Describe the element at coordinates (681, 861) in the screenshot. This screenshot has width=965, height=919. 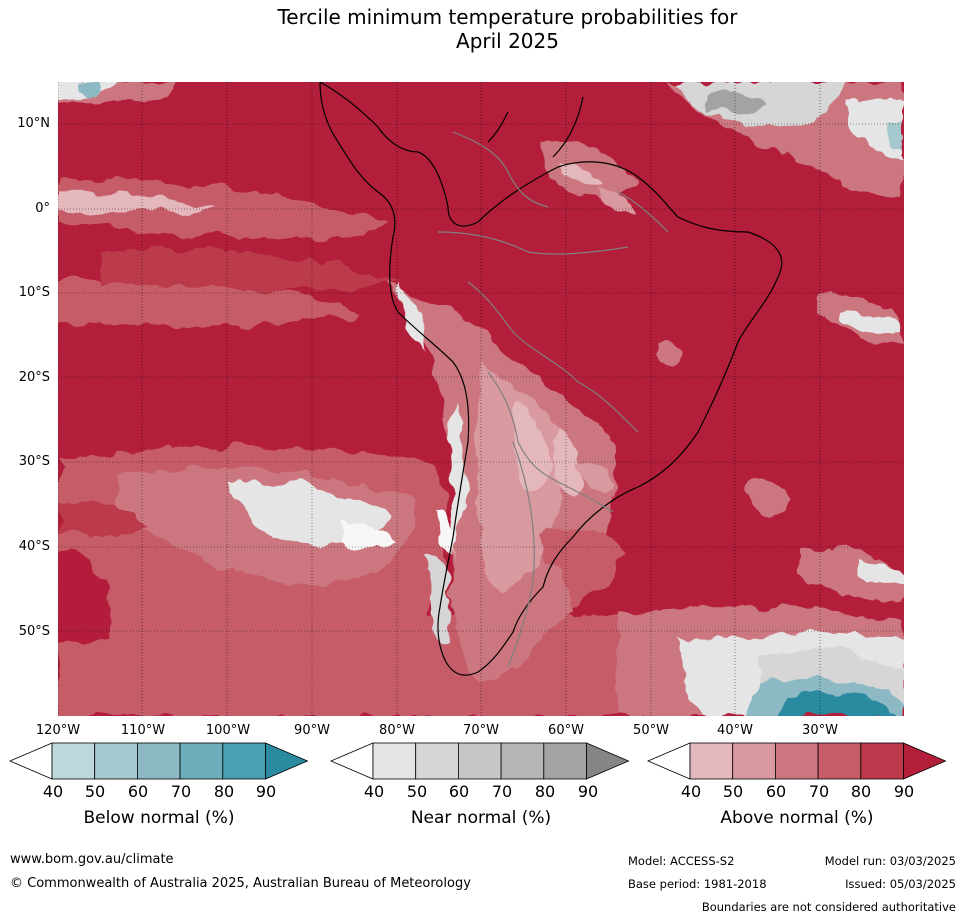
I see `model-text: Model: ACCESS-S2` at that location.